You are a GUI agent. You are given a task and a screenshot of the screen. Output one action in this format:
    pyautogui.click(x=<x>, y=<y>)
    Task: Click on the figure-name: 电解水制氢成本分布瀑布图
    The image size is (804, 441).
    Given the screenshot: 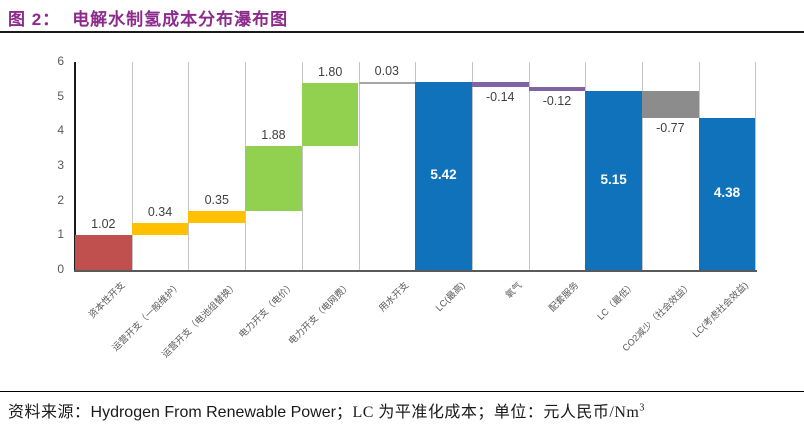 What is the action you would take?
    pyautogui.click(x=180, y=19)
    